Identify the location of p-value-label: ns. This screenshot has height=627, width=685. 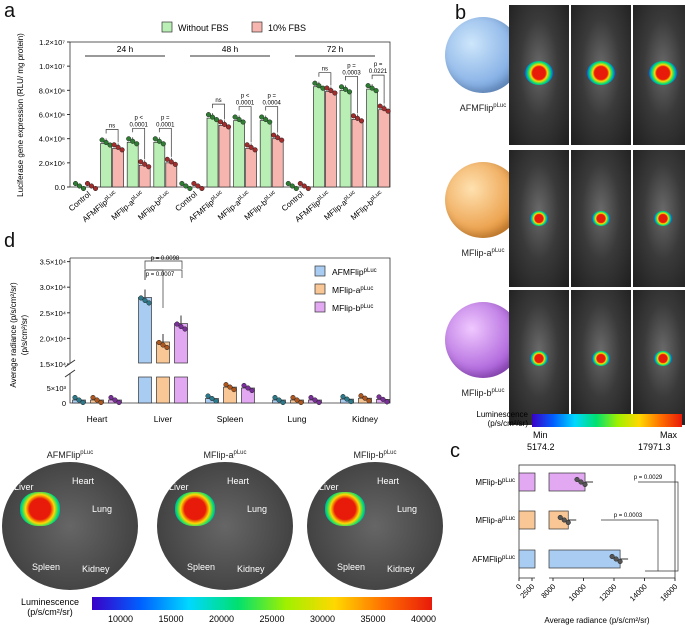
(325, 70).